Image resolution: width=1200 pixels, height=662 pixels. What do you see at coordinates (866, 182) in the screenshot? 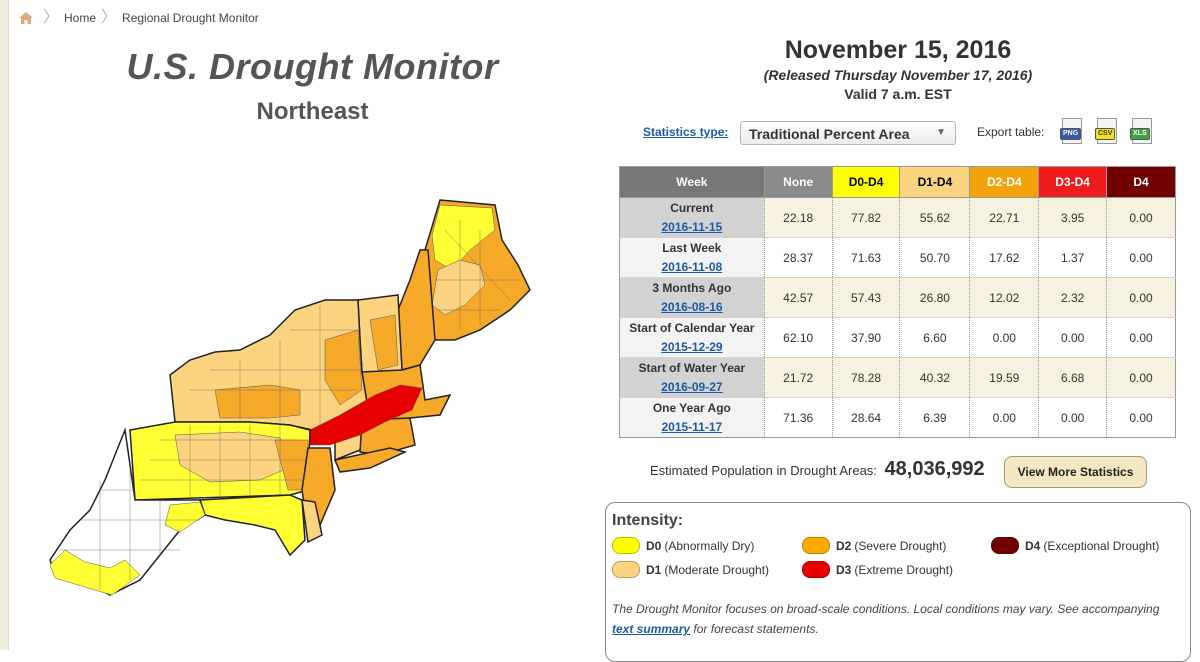
I see `header-d0-d4: D0-D4` at bounding box center [866, 182].